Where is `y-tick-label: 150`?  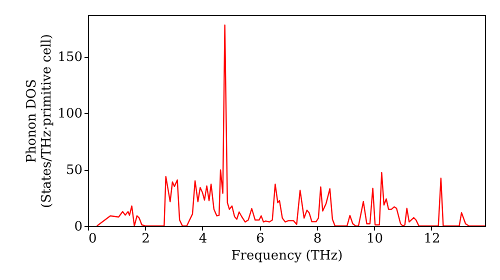 y-tick-label: 150 is located at coordinates (70, 58).